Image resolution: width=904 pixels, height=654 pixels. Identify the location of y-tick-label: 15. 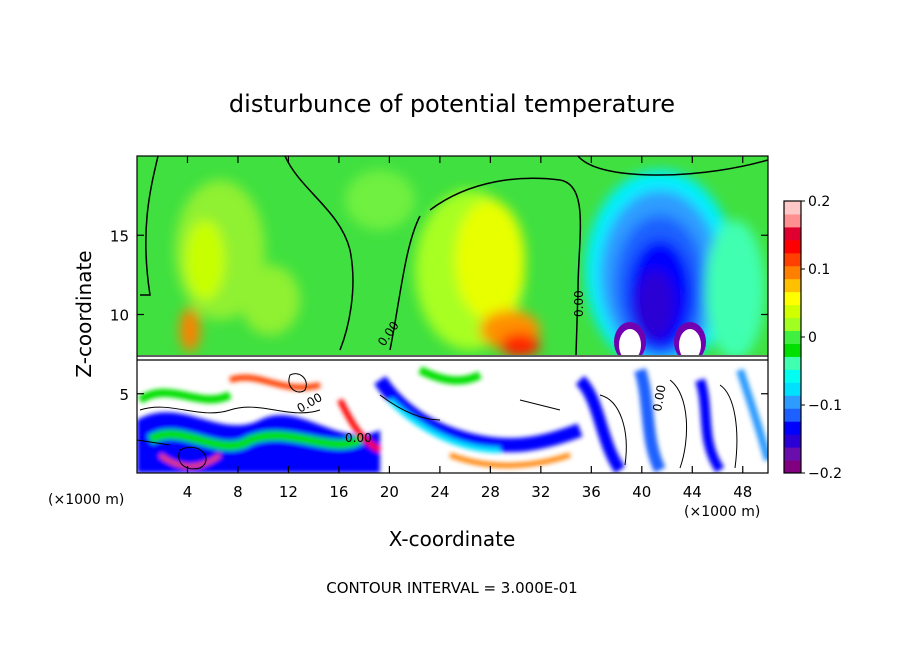
(119, 236).